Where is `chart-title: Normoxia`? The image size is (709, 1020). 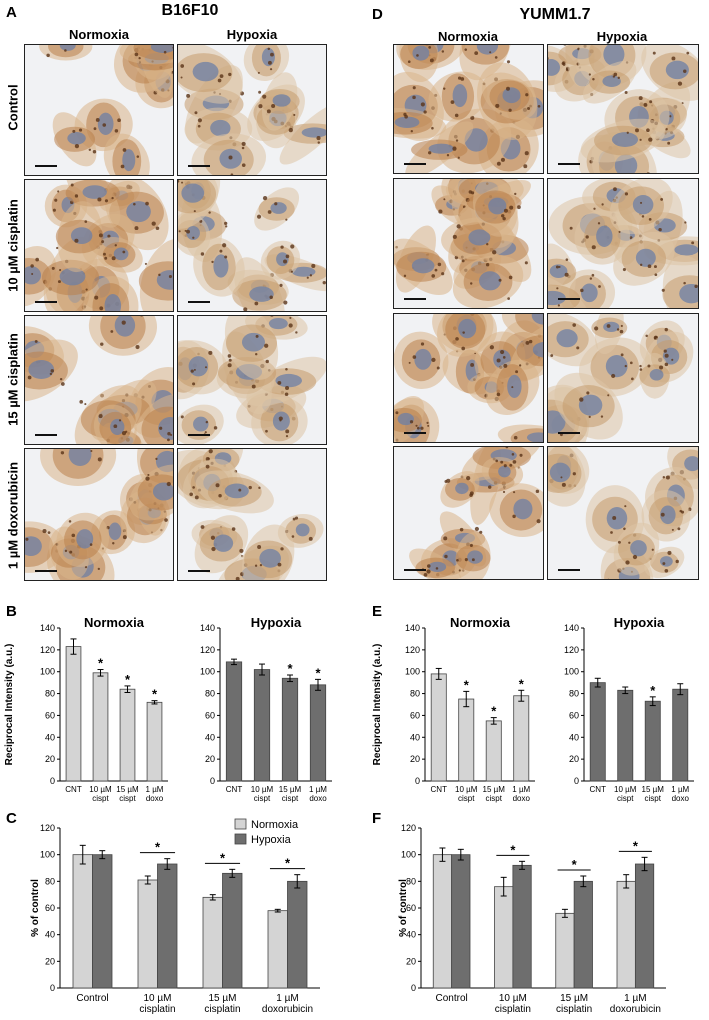
chart-title: Normoxia is located at coordinates (114, 622).